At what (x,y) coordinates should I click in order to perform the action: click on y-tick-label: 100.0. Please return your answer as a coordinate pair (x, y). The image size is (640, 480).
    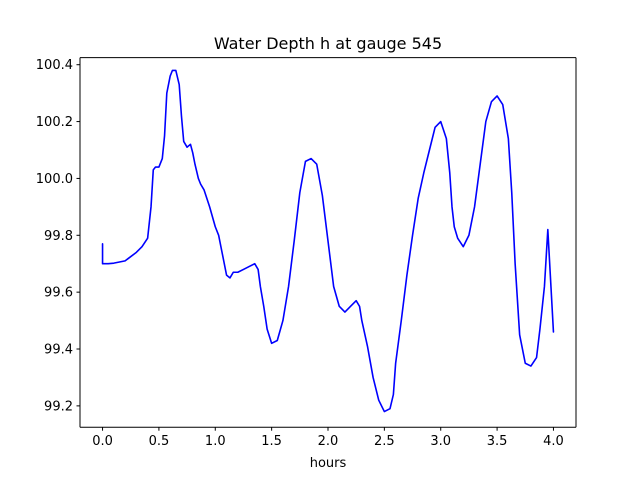
    Looking at the image, I should click on (54, 179).